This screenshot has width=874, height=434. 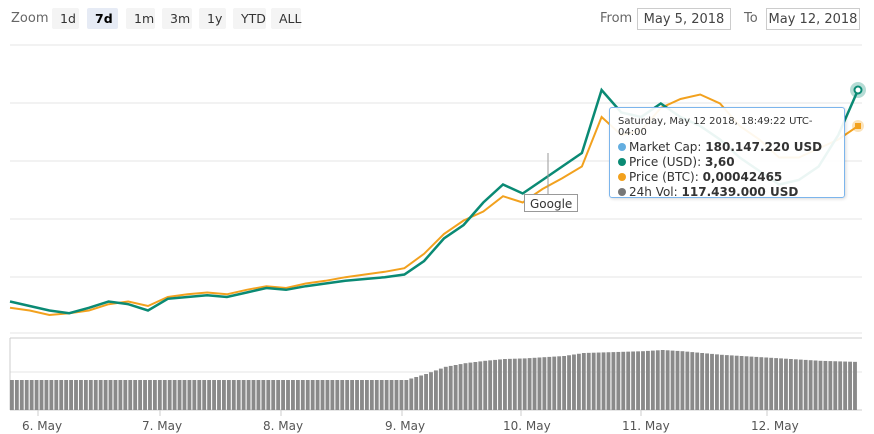 I want to click on x-tick-label: 8. May, so click(x=283, y=426).